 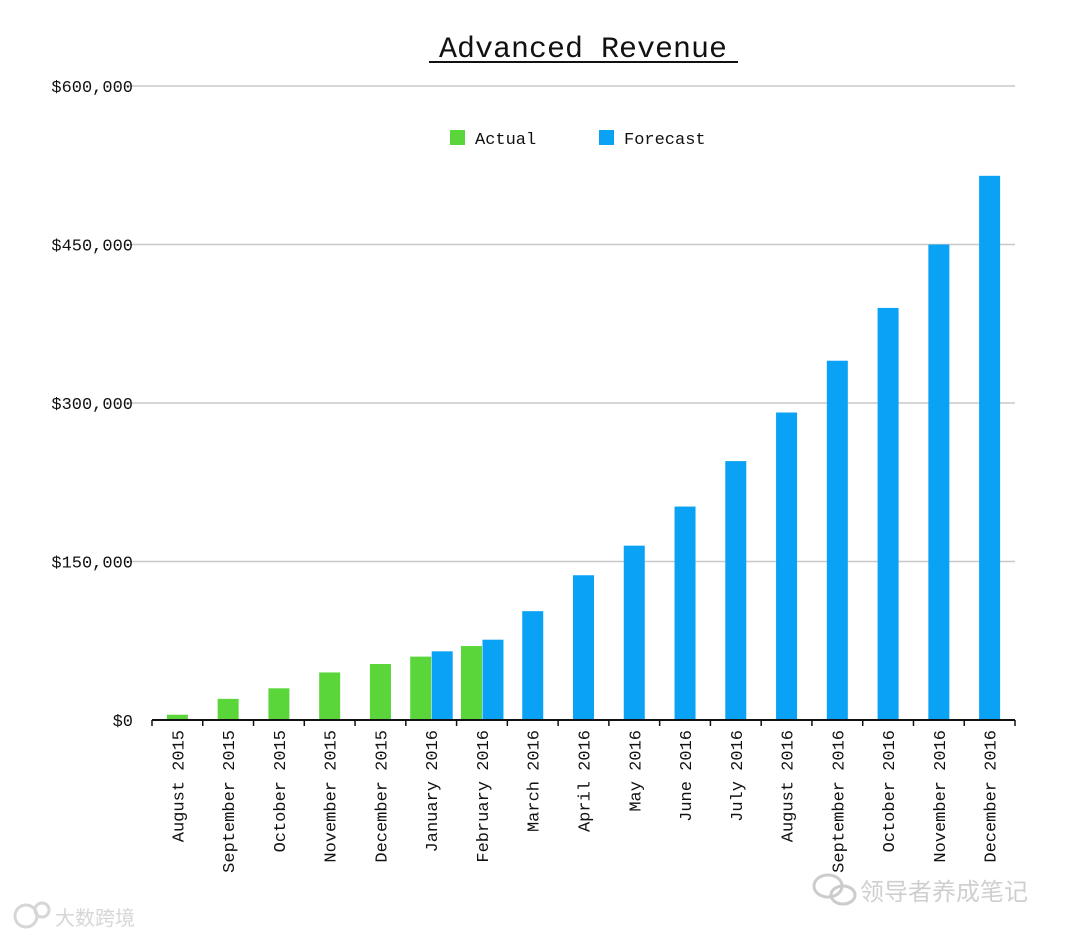 I want to click on x-category-label: October 2015, so click(x=281, y=791).